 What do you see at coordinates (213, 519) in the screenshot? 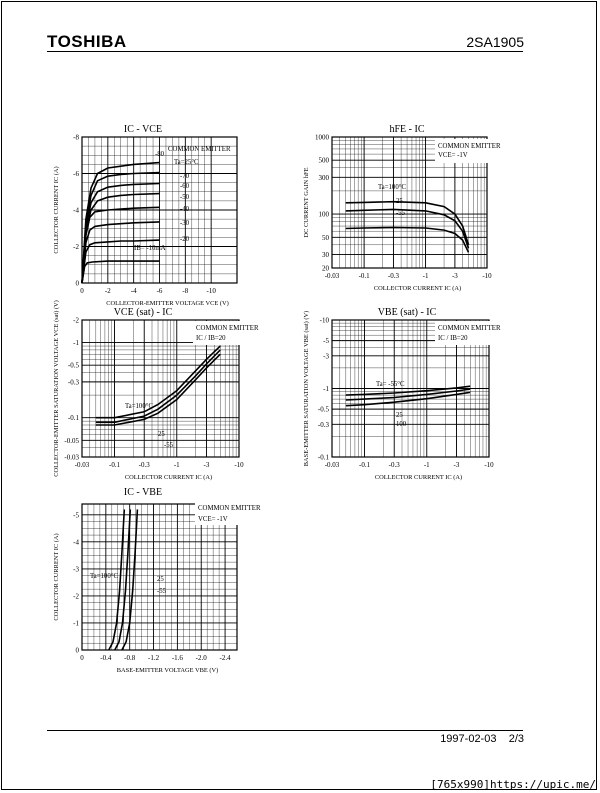
I see `annotation-text: VCE= -1V` at bounding box center [213, 519].